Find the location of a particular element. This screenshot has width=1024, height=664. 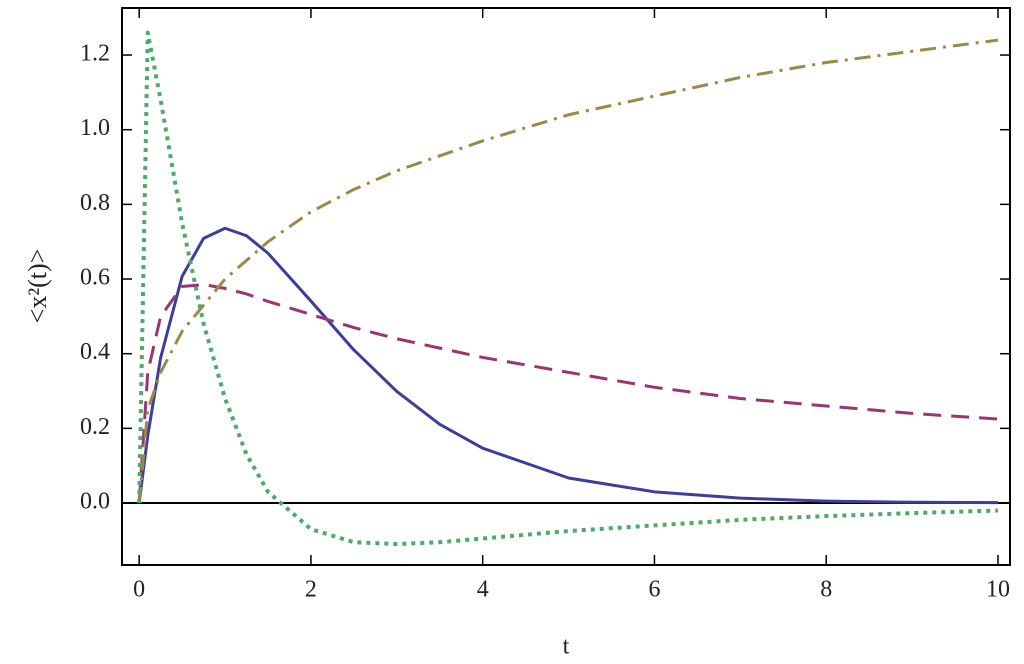

x-tick-label: 6 is located at coordinates (654, 590).